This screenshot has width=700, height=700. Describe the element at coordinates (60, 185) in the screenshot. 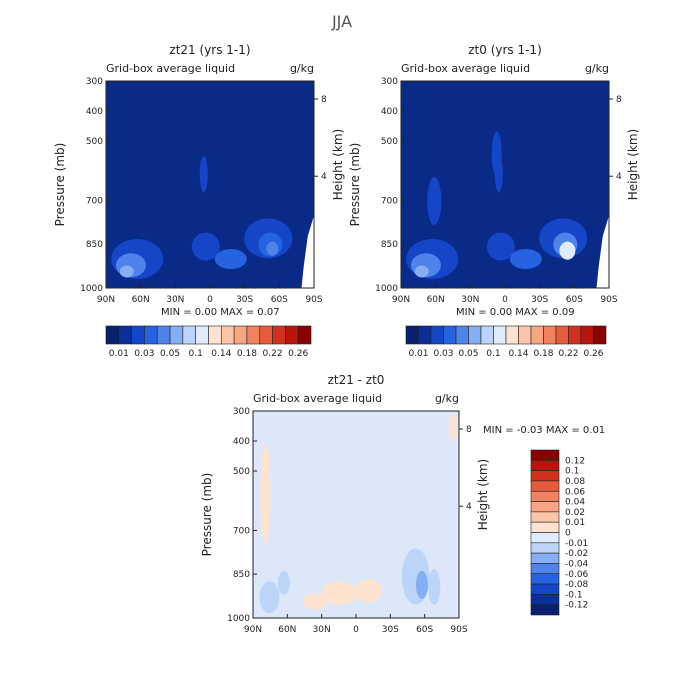

I see `y-axis-label: Pressure (mb)` at that location.